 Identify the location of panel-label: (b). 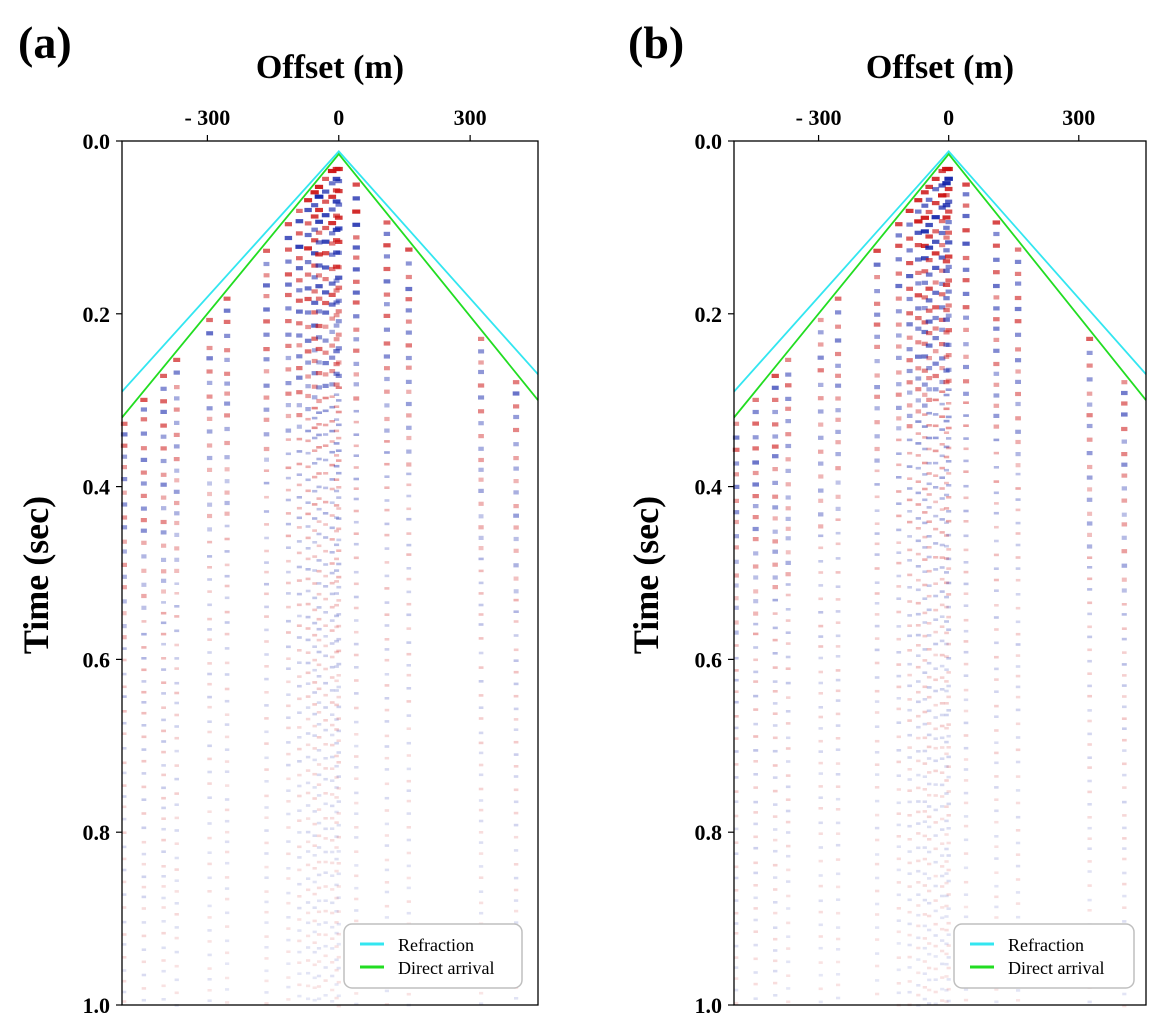
(656, 42).